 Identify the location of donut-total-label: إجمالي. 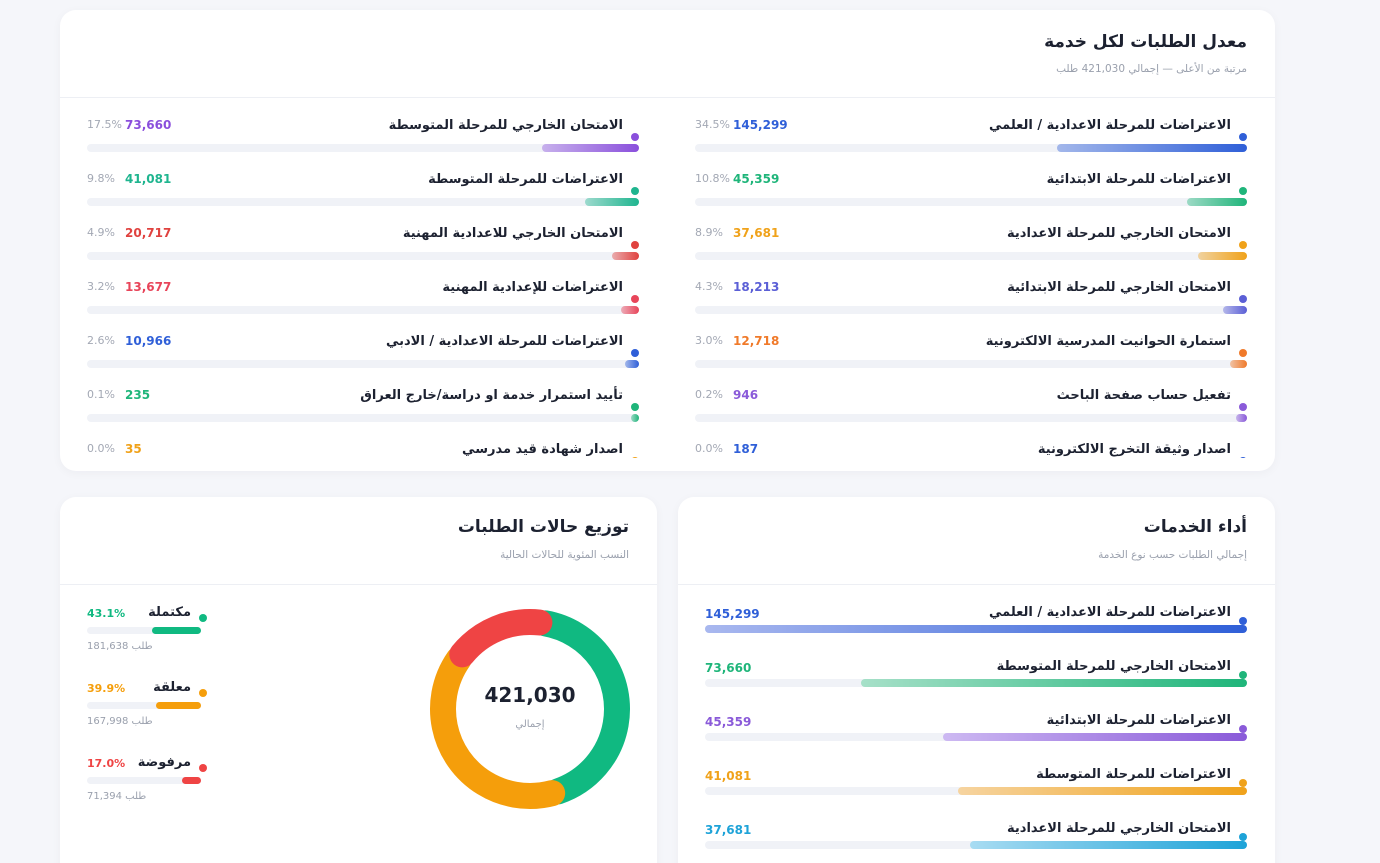
(530, 724).